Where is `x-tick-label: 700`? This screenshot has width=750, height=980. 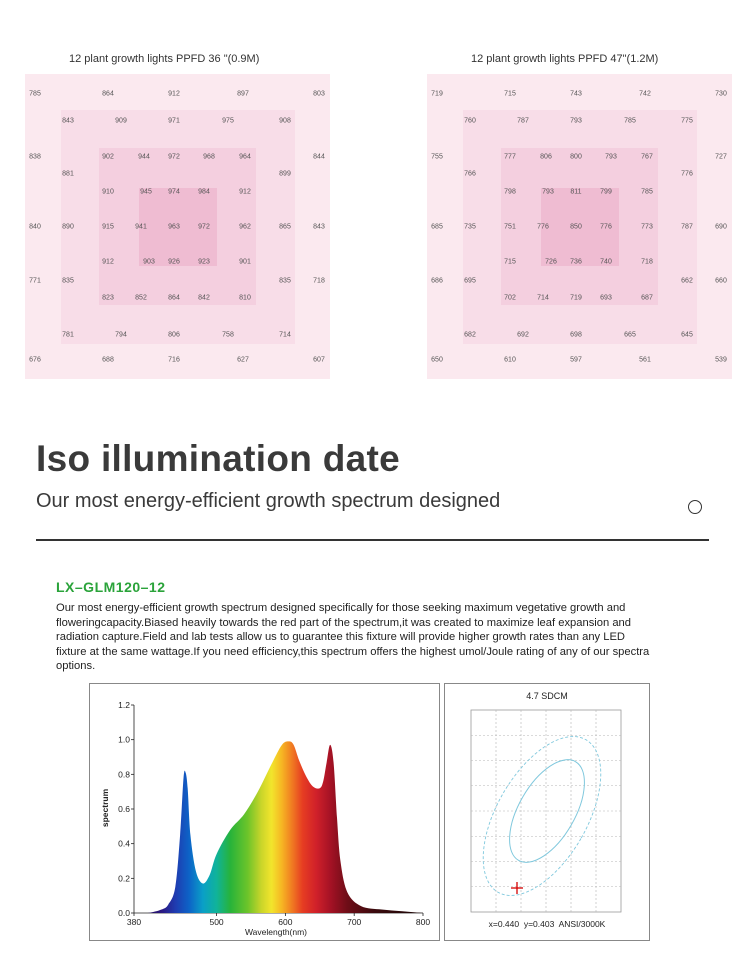
x-tick-label: 700 is located at coordinates (354, 922).